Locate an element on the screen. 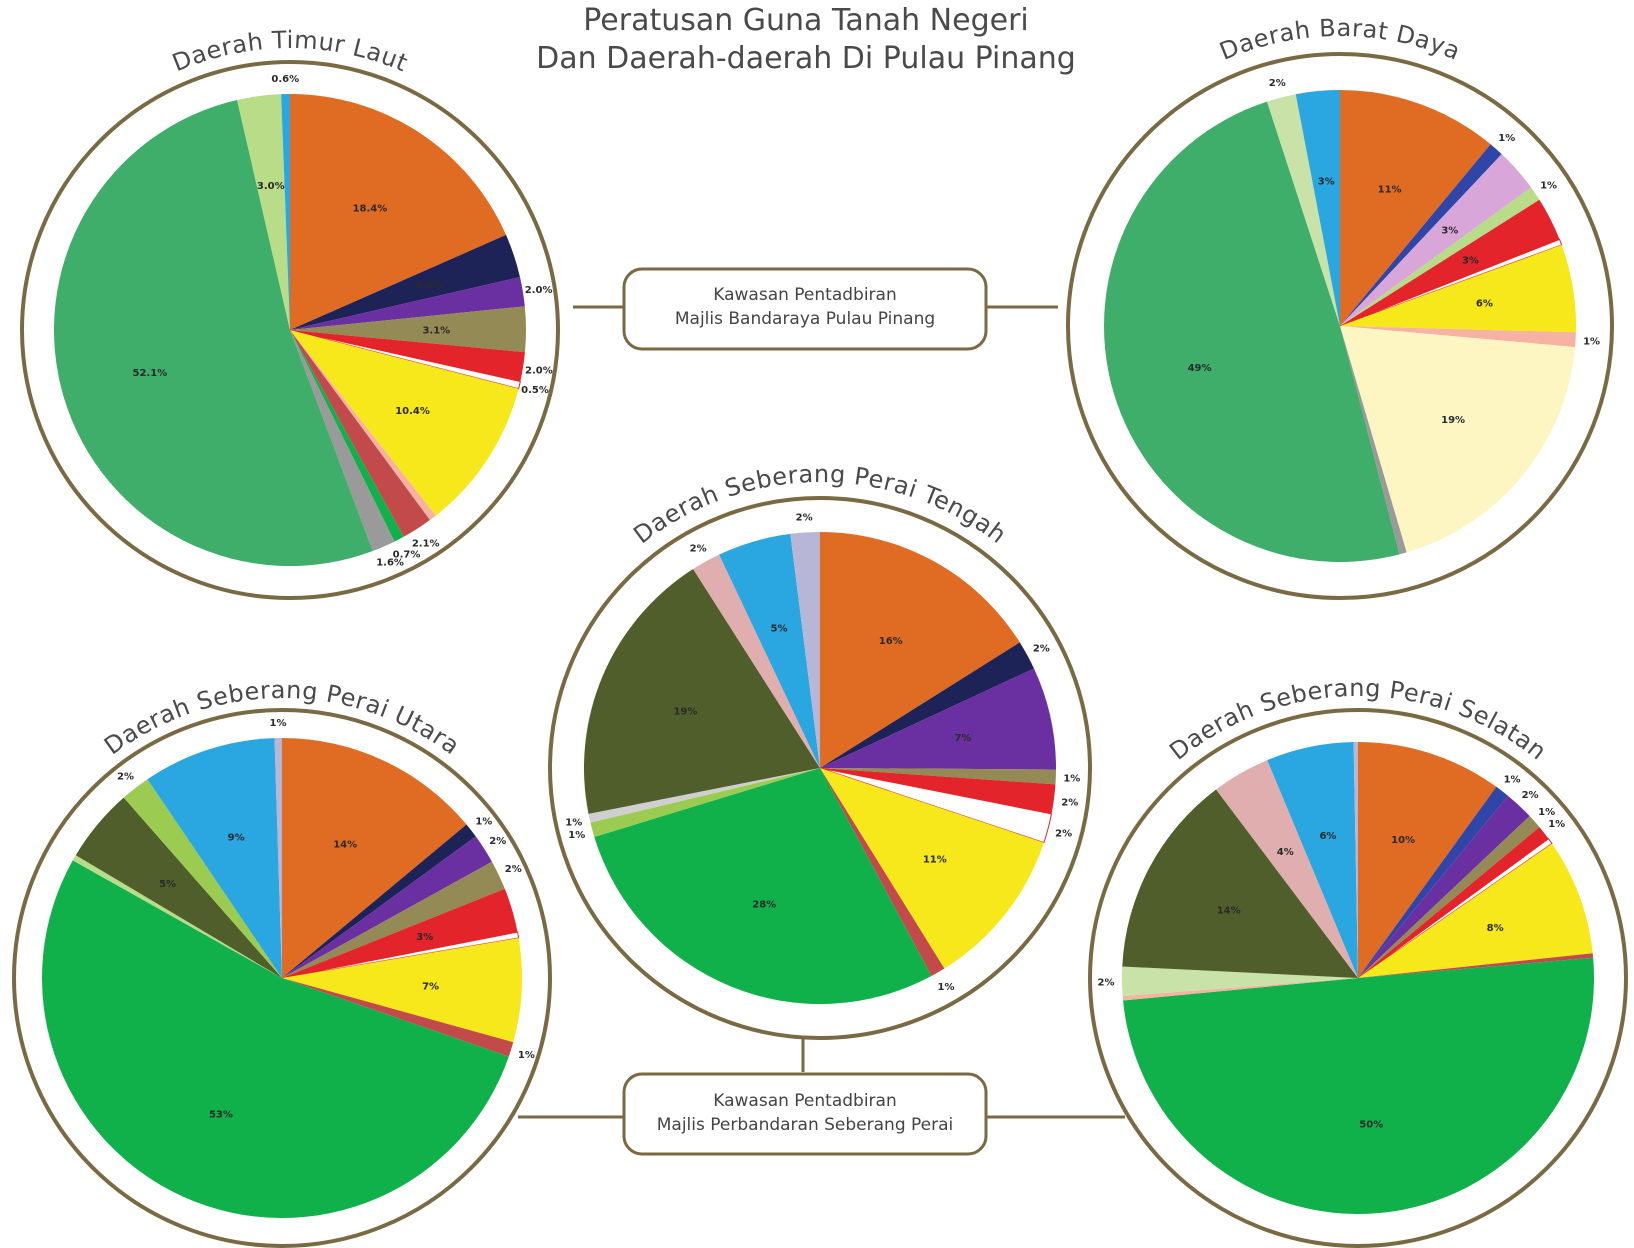 The image size is (1634, 1248). mpsp-box-line1: Kawasan Pentadbiran is located at coordinates (805, 1101).